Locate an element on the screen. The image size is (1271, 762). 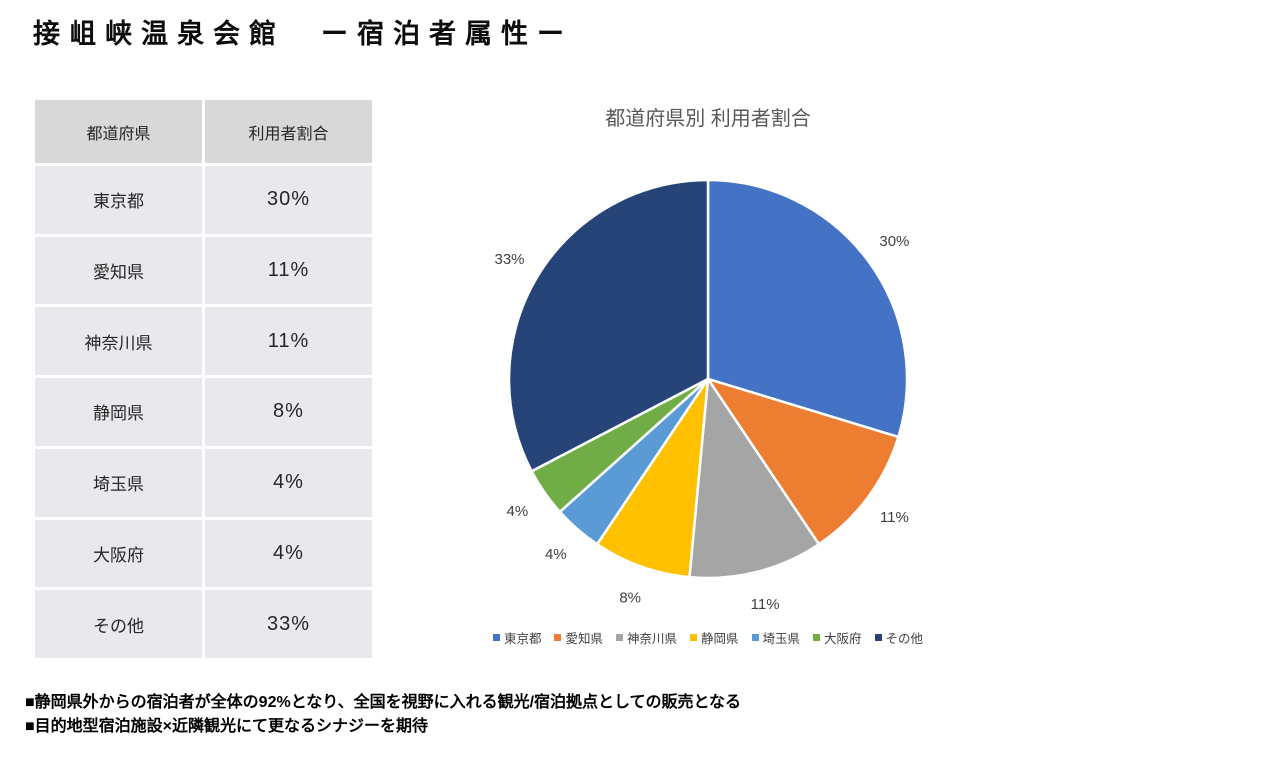
legend-label: 静岡県 is located at coordinates (719, 639).